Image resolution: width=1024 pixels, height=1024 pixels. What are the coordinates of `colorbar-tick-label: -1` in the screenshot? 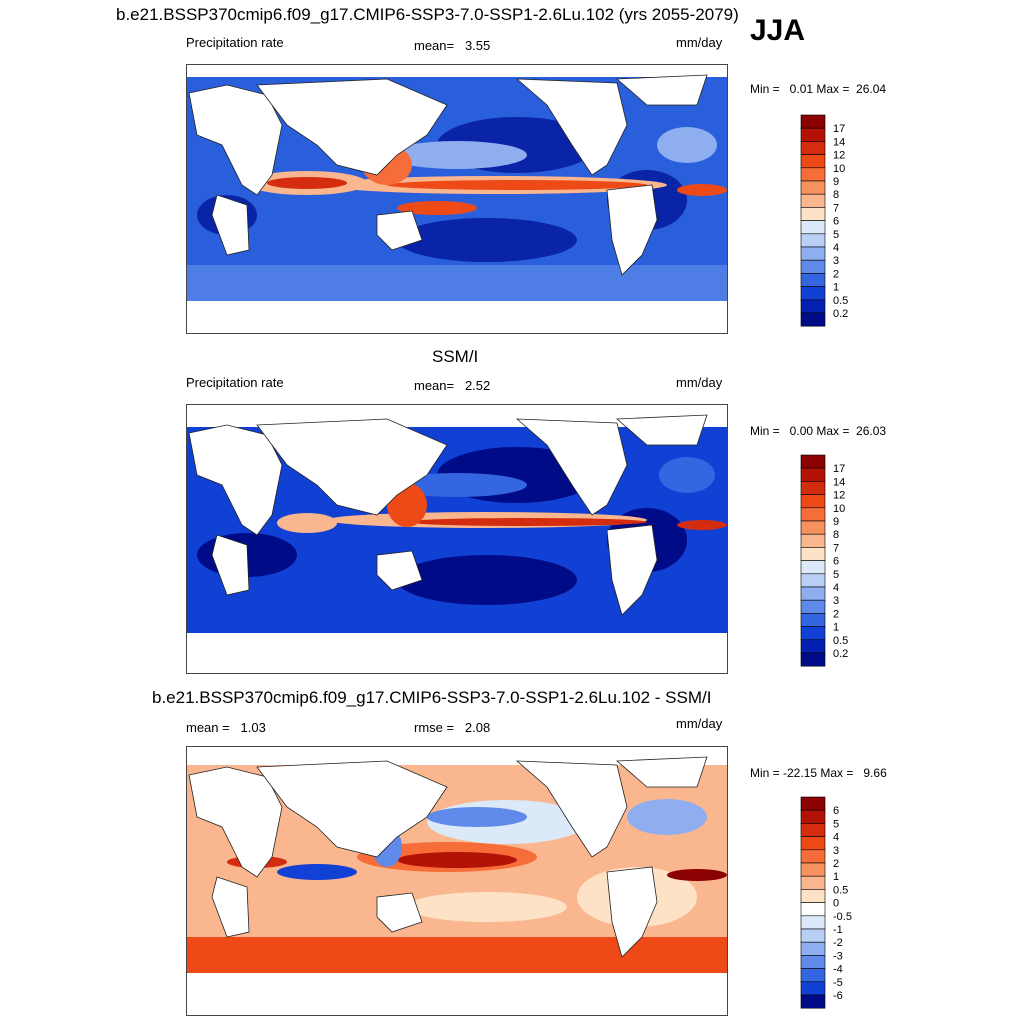 It's located at (838, 930).